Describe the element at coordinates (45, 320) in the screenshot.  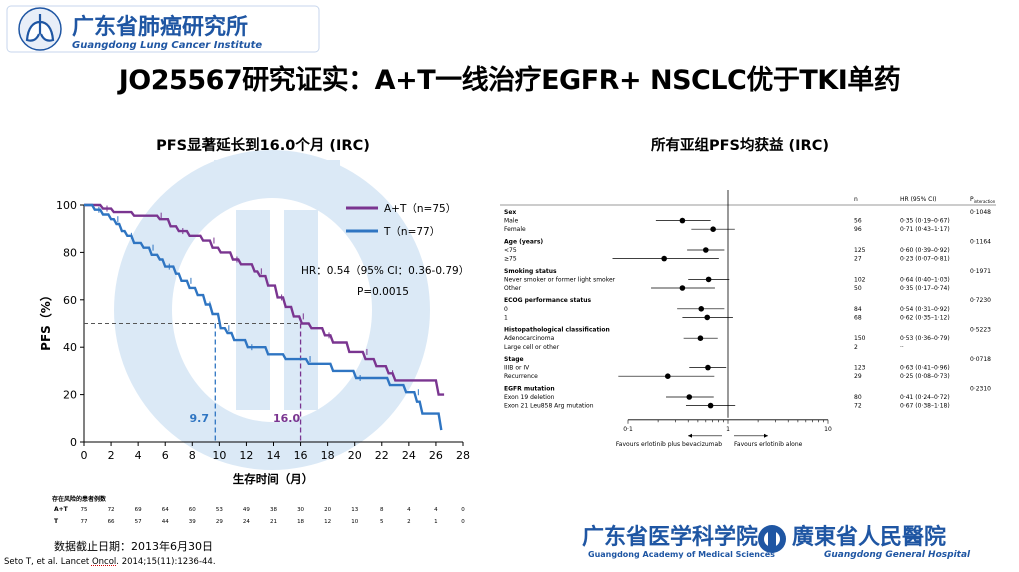
I see `km-y-axis-label: PFS（%）` at that location.